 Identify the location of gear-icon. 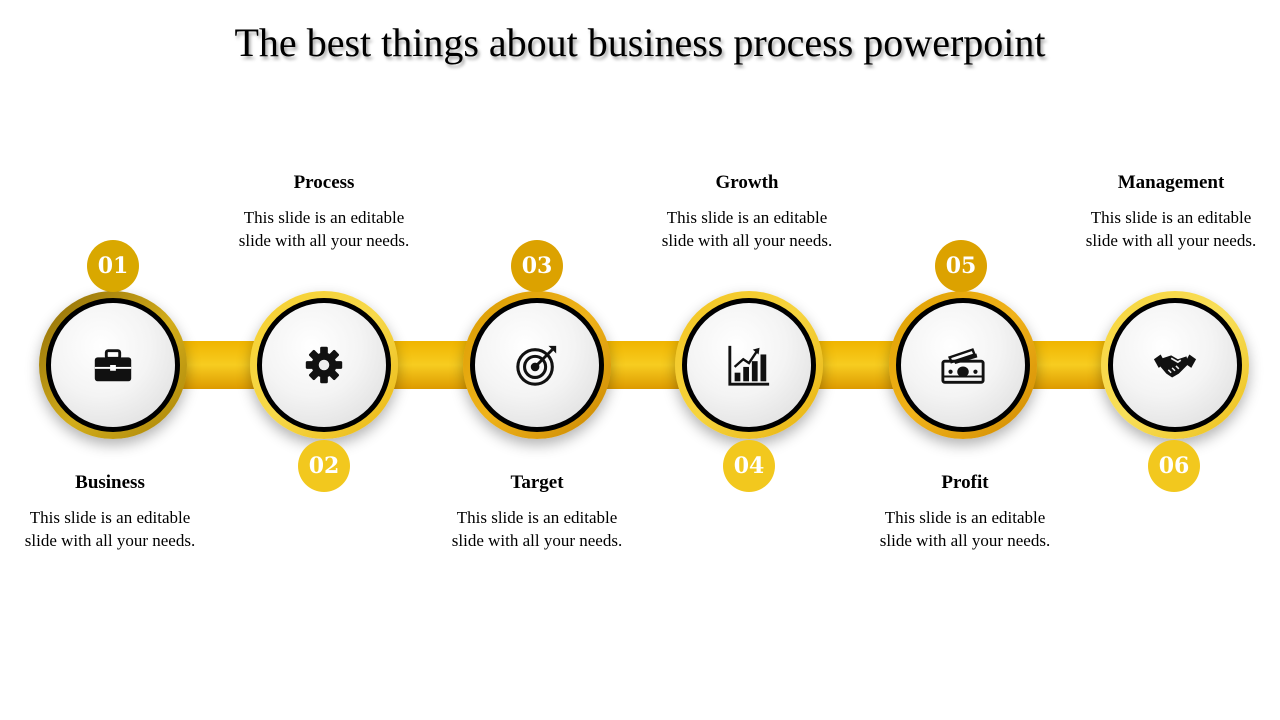
(324, 365).